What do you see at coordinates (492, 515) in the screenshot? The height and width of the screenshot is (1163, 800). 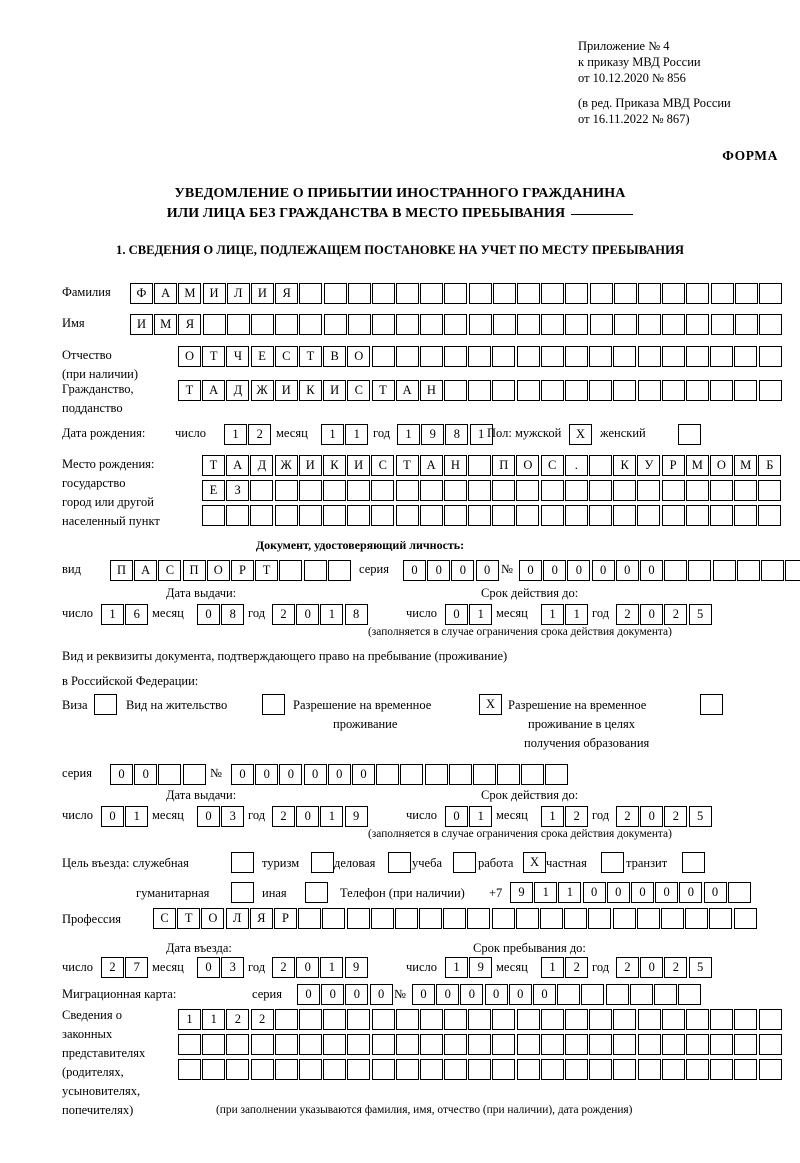 I see `birth-place-cells-row3` at bounding box center [492, 515].